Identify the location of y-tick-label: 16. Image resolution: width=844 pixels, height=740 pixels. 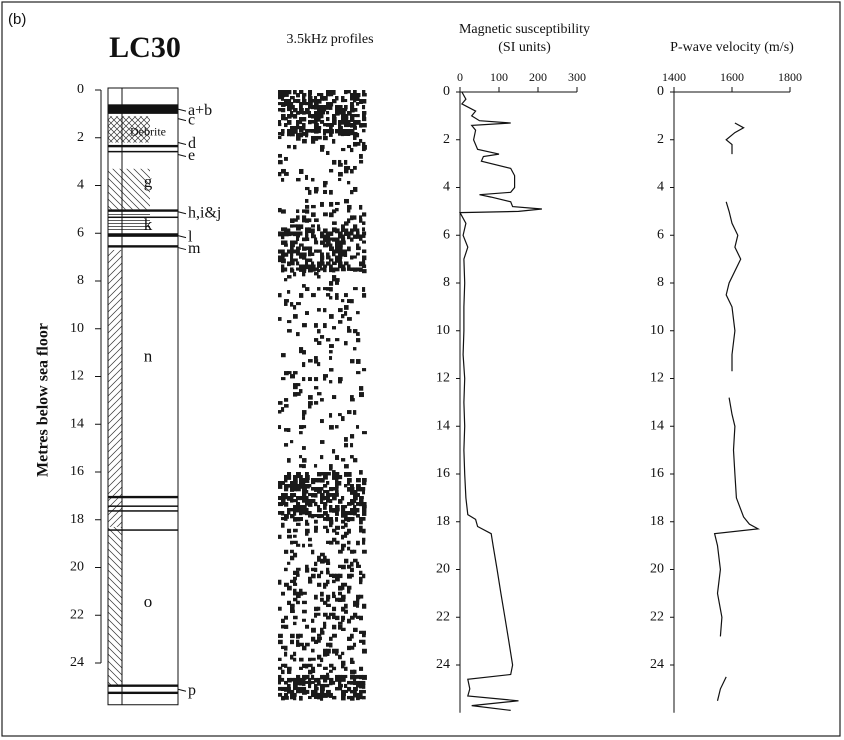
(657, 473).